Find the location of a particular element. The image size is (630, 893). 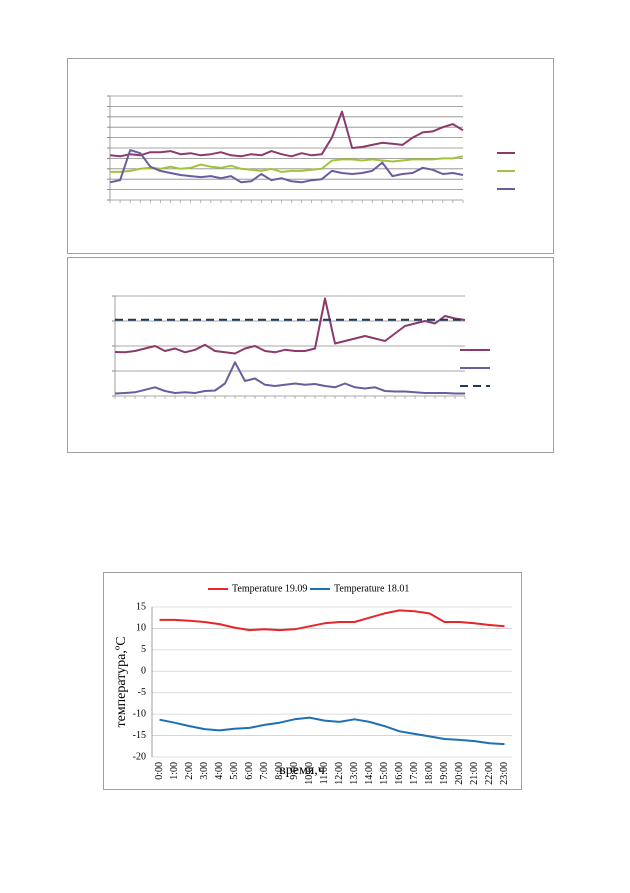

legend-label: Temperature 18.01 is located at coordinates (371, 588).